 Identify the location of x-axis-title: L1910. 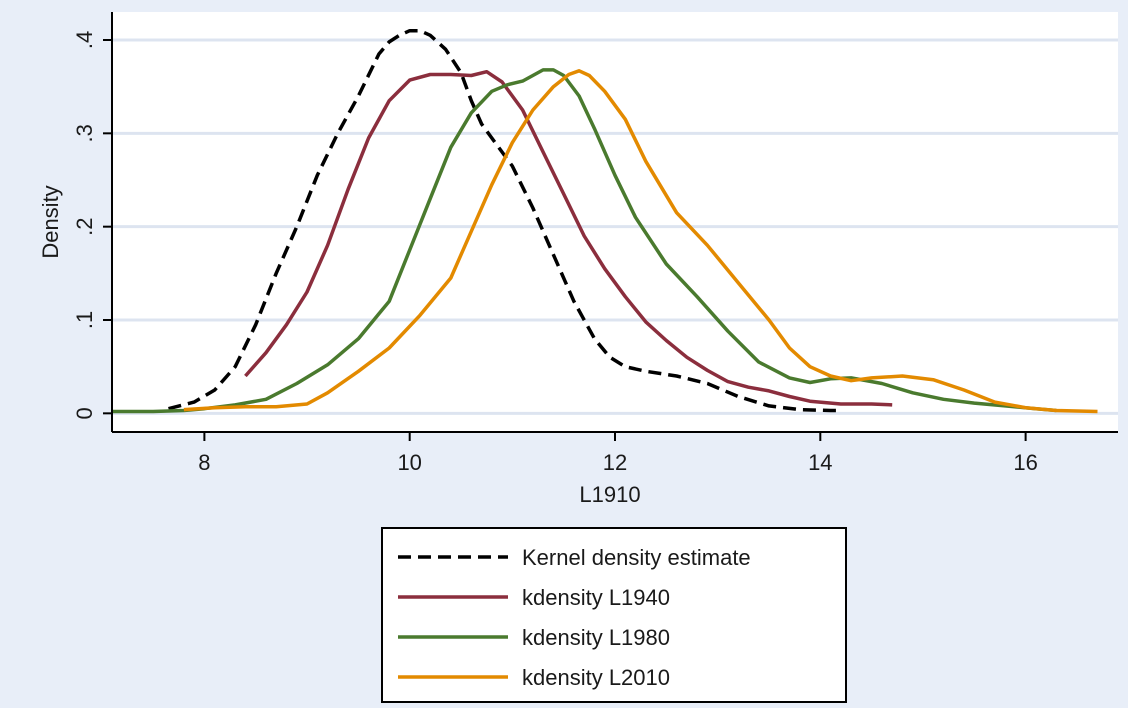
(609, 494).